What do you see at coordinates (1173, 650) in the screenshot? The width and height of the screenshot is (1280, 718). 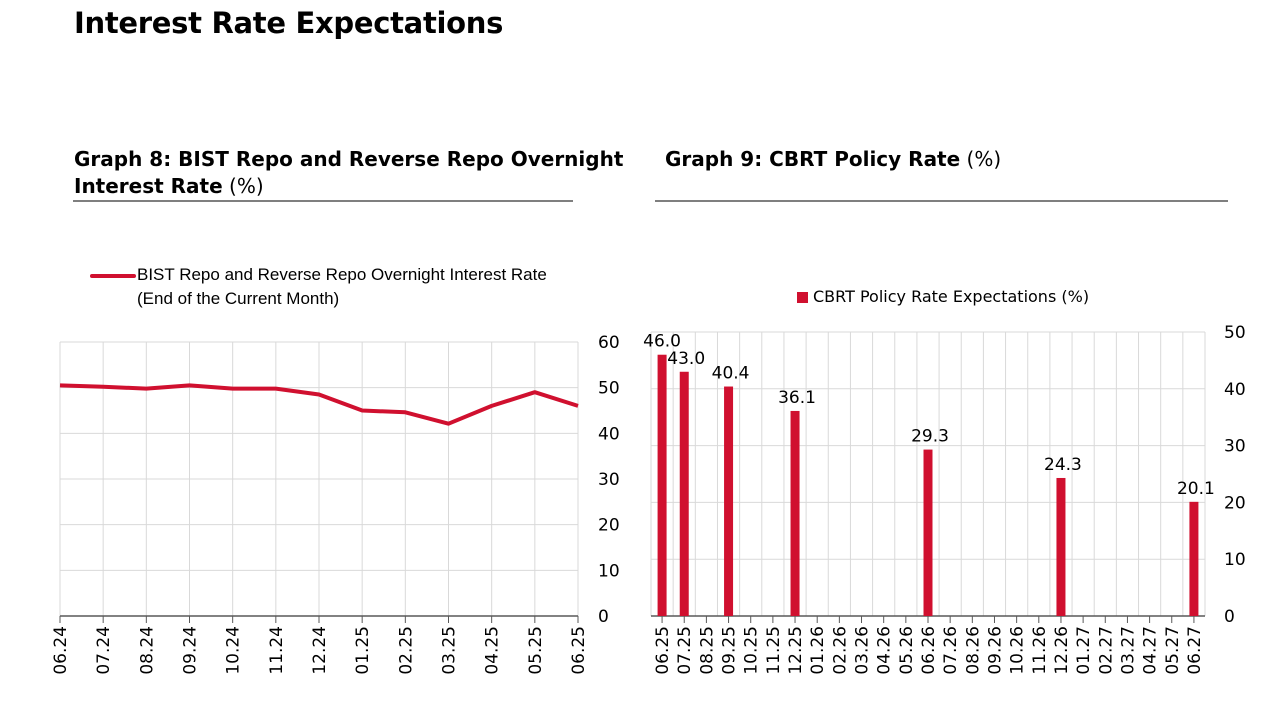 I see `g9-xtick-label: 05.27` at bounding box center [1173, 650].